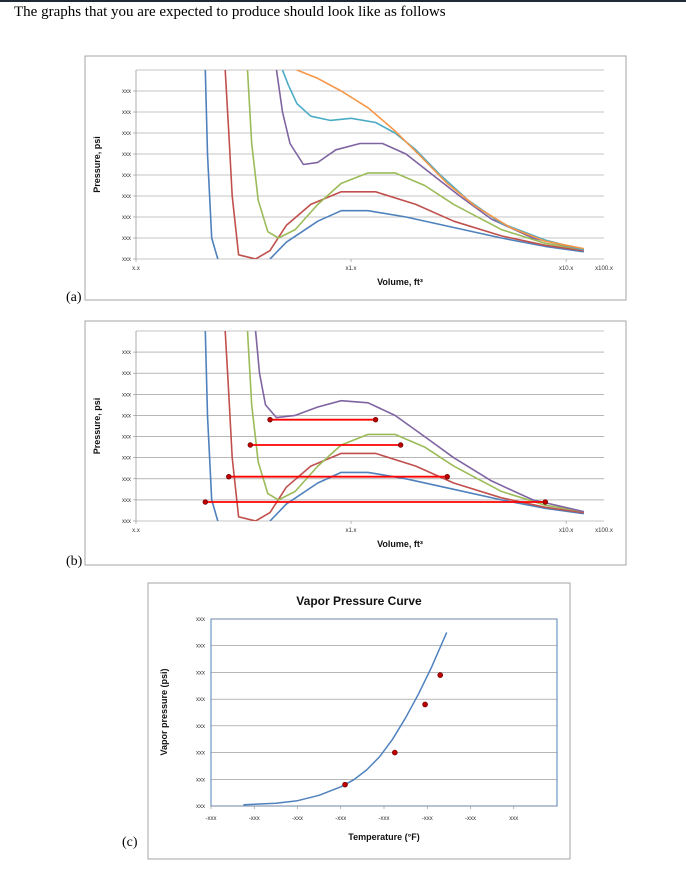  Describe the element at coordinates (164, 711) in the screenshot. I see `y-axis-title: Vapor pressure (psi)` at that location.